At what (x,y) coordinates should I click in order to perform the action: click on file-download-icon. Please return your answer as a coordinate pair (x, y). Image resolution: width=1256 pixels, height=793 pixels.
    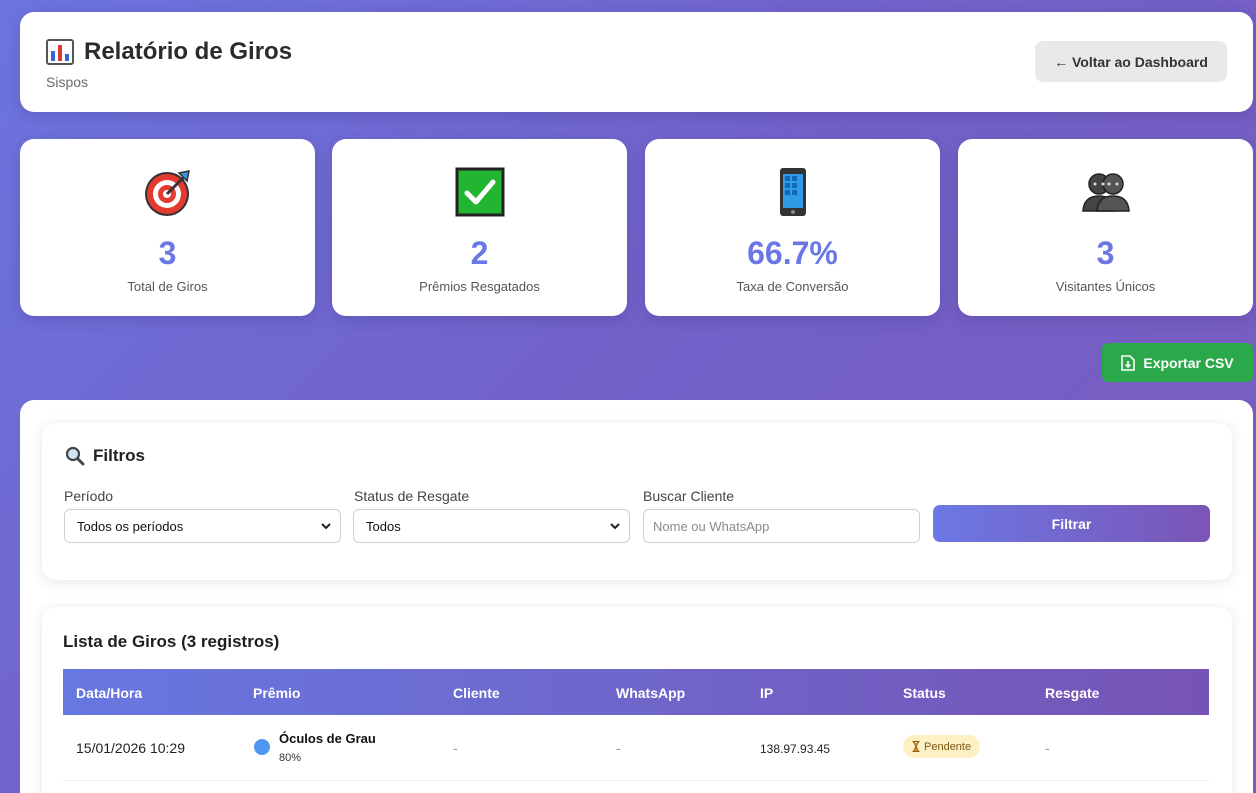
    Looking at the image, I should click on (1128, 362).